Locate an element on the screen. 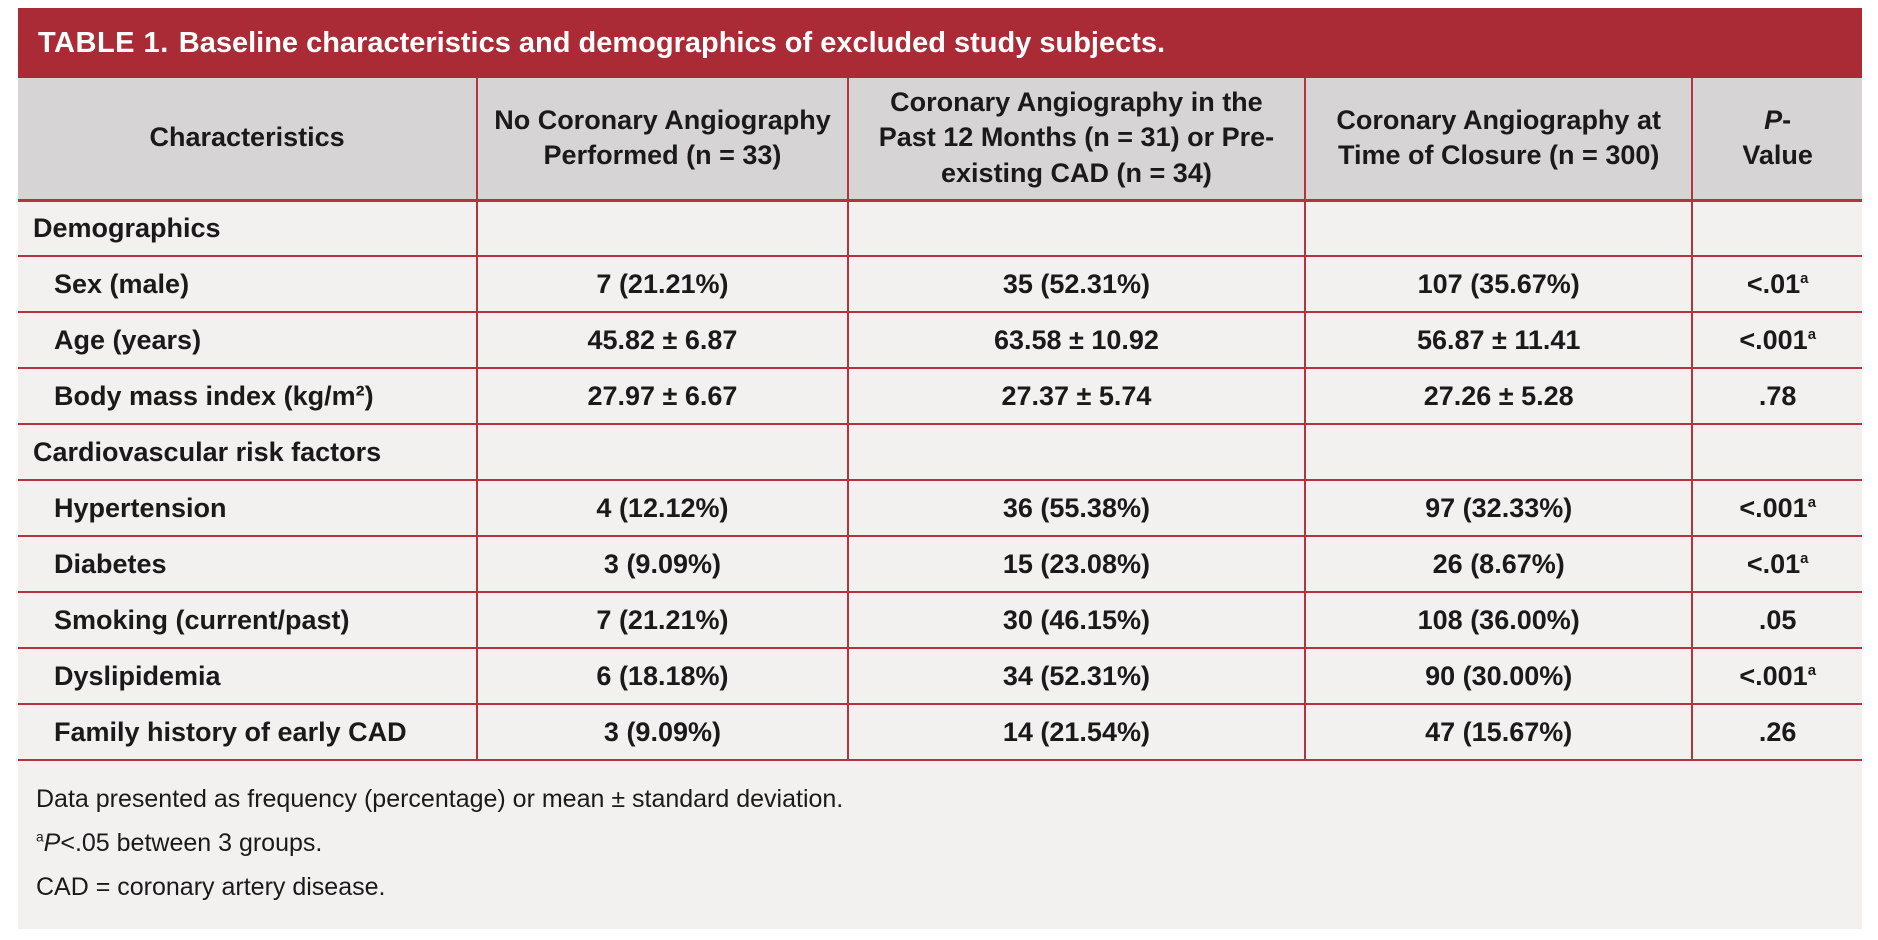 This screenshot has height=940, width=1878. row-label: Hypertension is located at coordinates (248, 508).